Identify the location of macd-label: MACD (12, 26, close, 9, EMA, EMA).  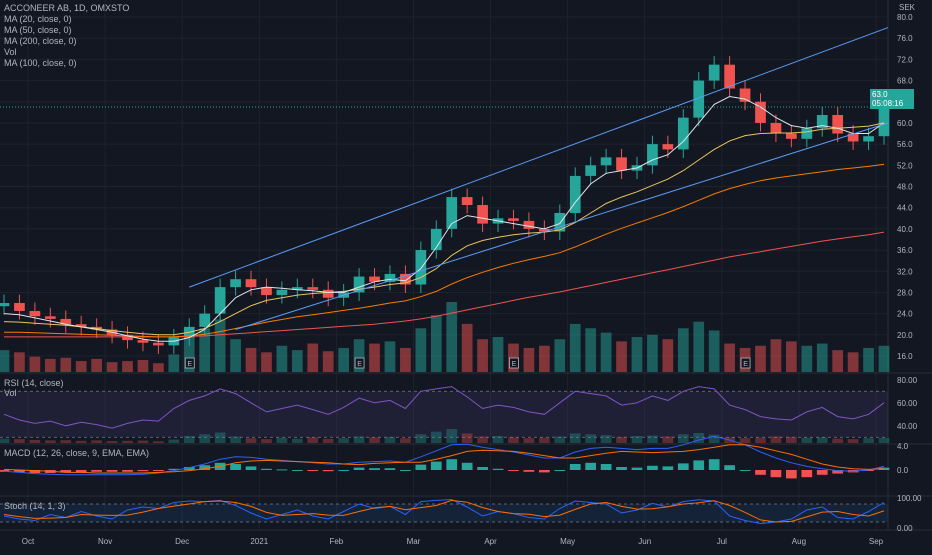
(77, 453).